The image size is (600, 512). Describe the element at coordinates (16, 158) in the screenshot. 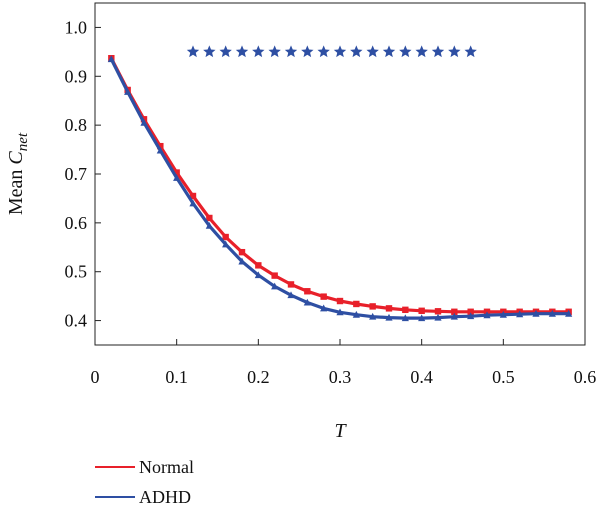

I see `y-axis-label-main: C` at that location.